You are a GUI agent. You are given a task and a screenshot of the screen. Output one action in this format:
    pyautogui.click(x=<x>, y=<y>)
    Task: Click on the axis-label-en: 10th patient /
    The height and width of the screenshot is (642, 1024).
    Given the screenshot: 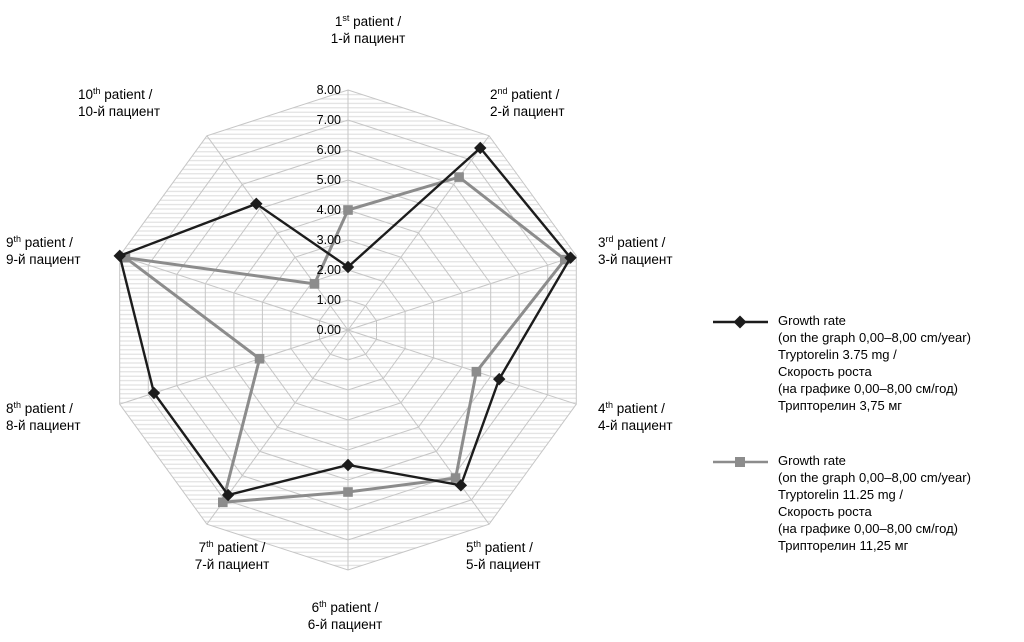 What is the action you would take?
    pyautogui.click(x=115, y=94)
    